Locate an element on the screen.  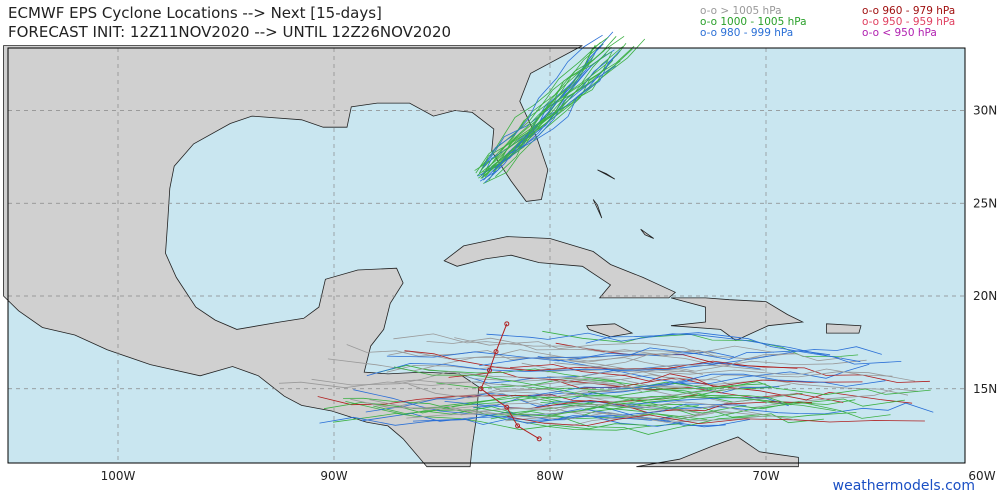
lon-label: 70W is located at coordinates (765, 476).